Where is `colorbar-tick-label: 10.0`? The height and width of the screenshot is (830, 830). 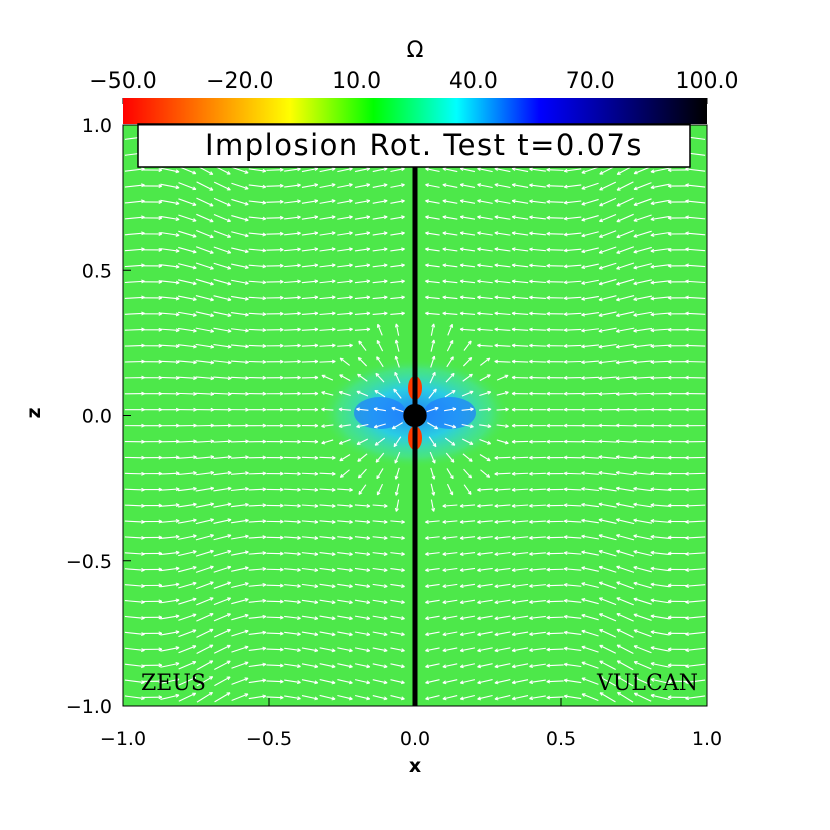 colorbar-tick-label: 10.0 is located at coordinates (356, 81).